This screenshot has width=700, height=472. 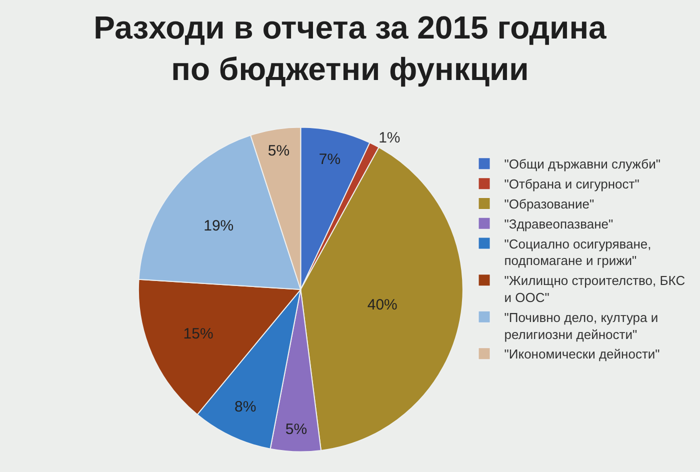 What do you see at coordinates (549, 204) in the screenshot?
I see `legend-label: "Образование"` at bounding box center [549, 204].